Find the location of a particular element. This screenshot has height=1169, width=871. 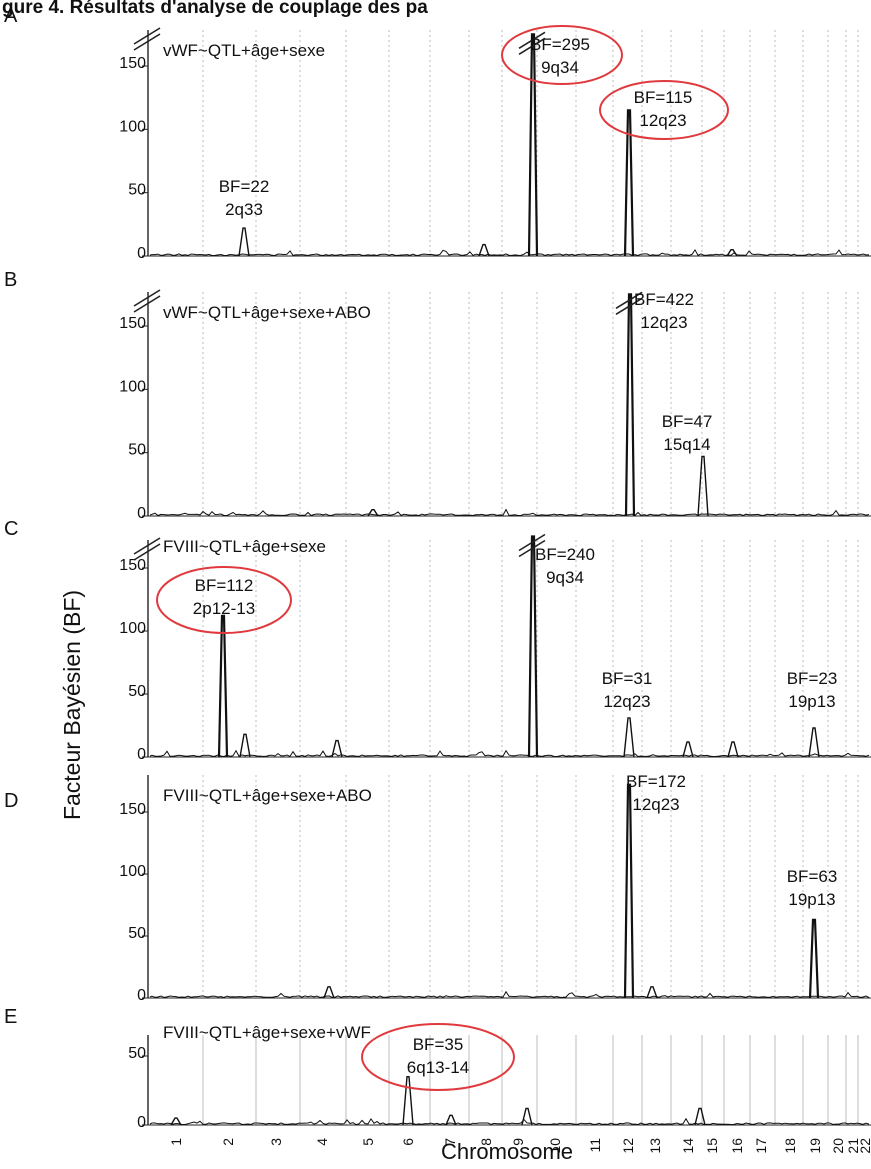

chromosome-tick-label: 8 is located at coordinates (486, 1142).